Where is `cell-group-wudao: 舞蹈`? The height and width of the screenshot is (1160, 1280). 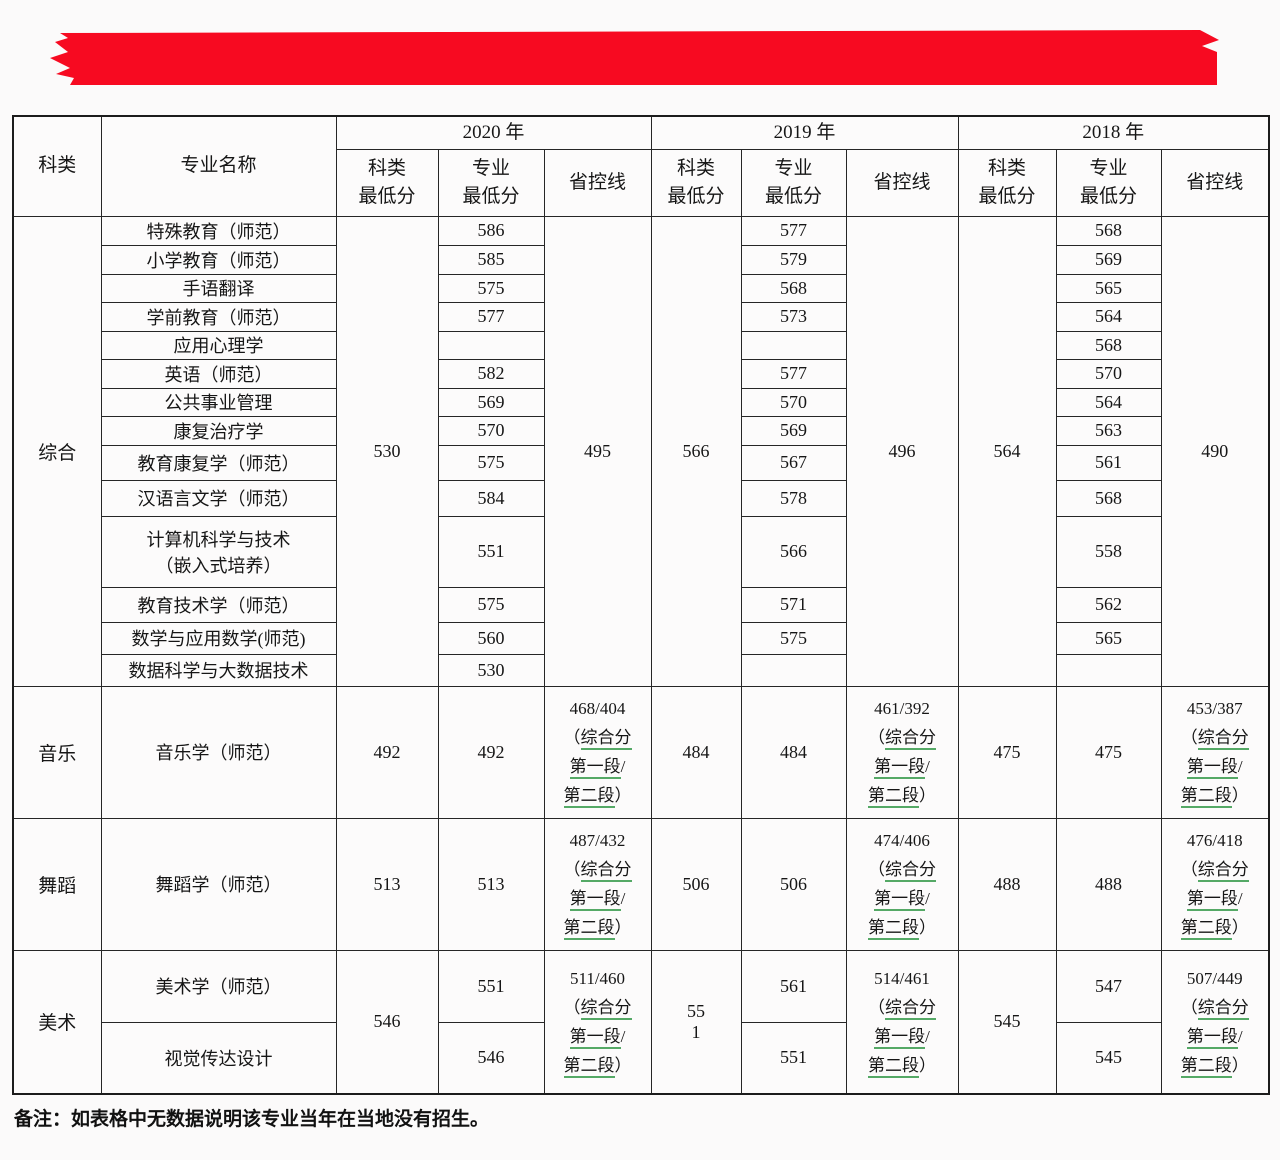
cell-group-wudao: 舞蹈 is located at coordinates (57, 884).